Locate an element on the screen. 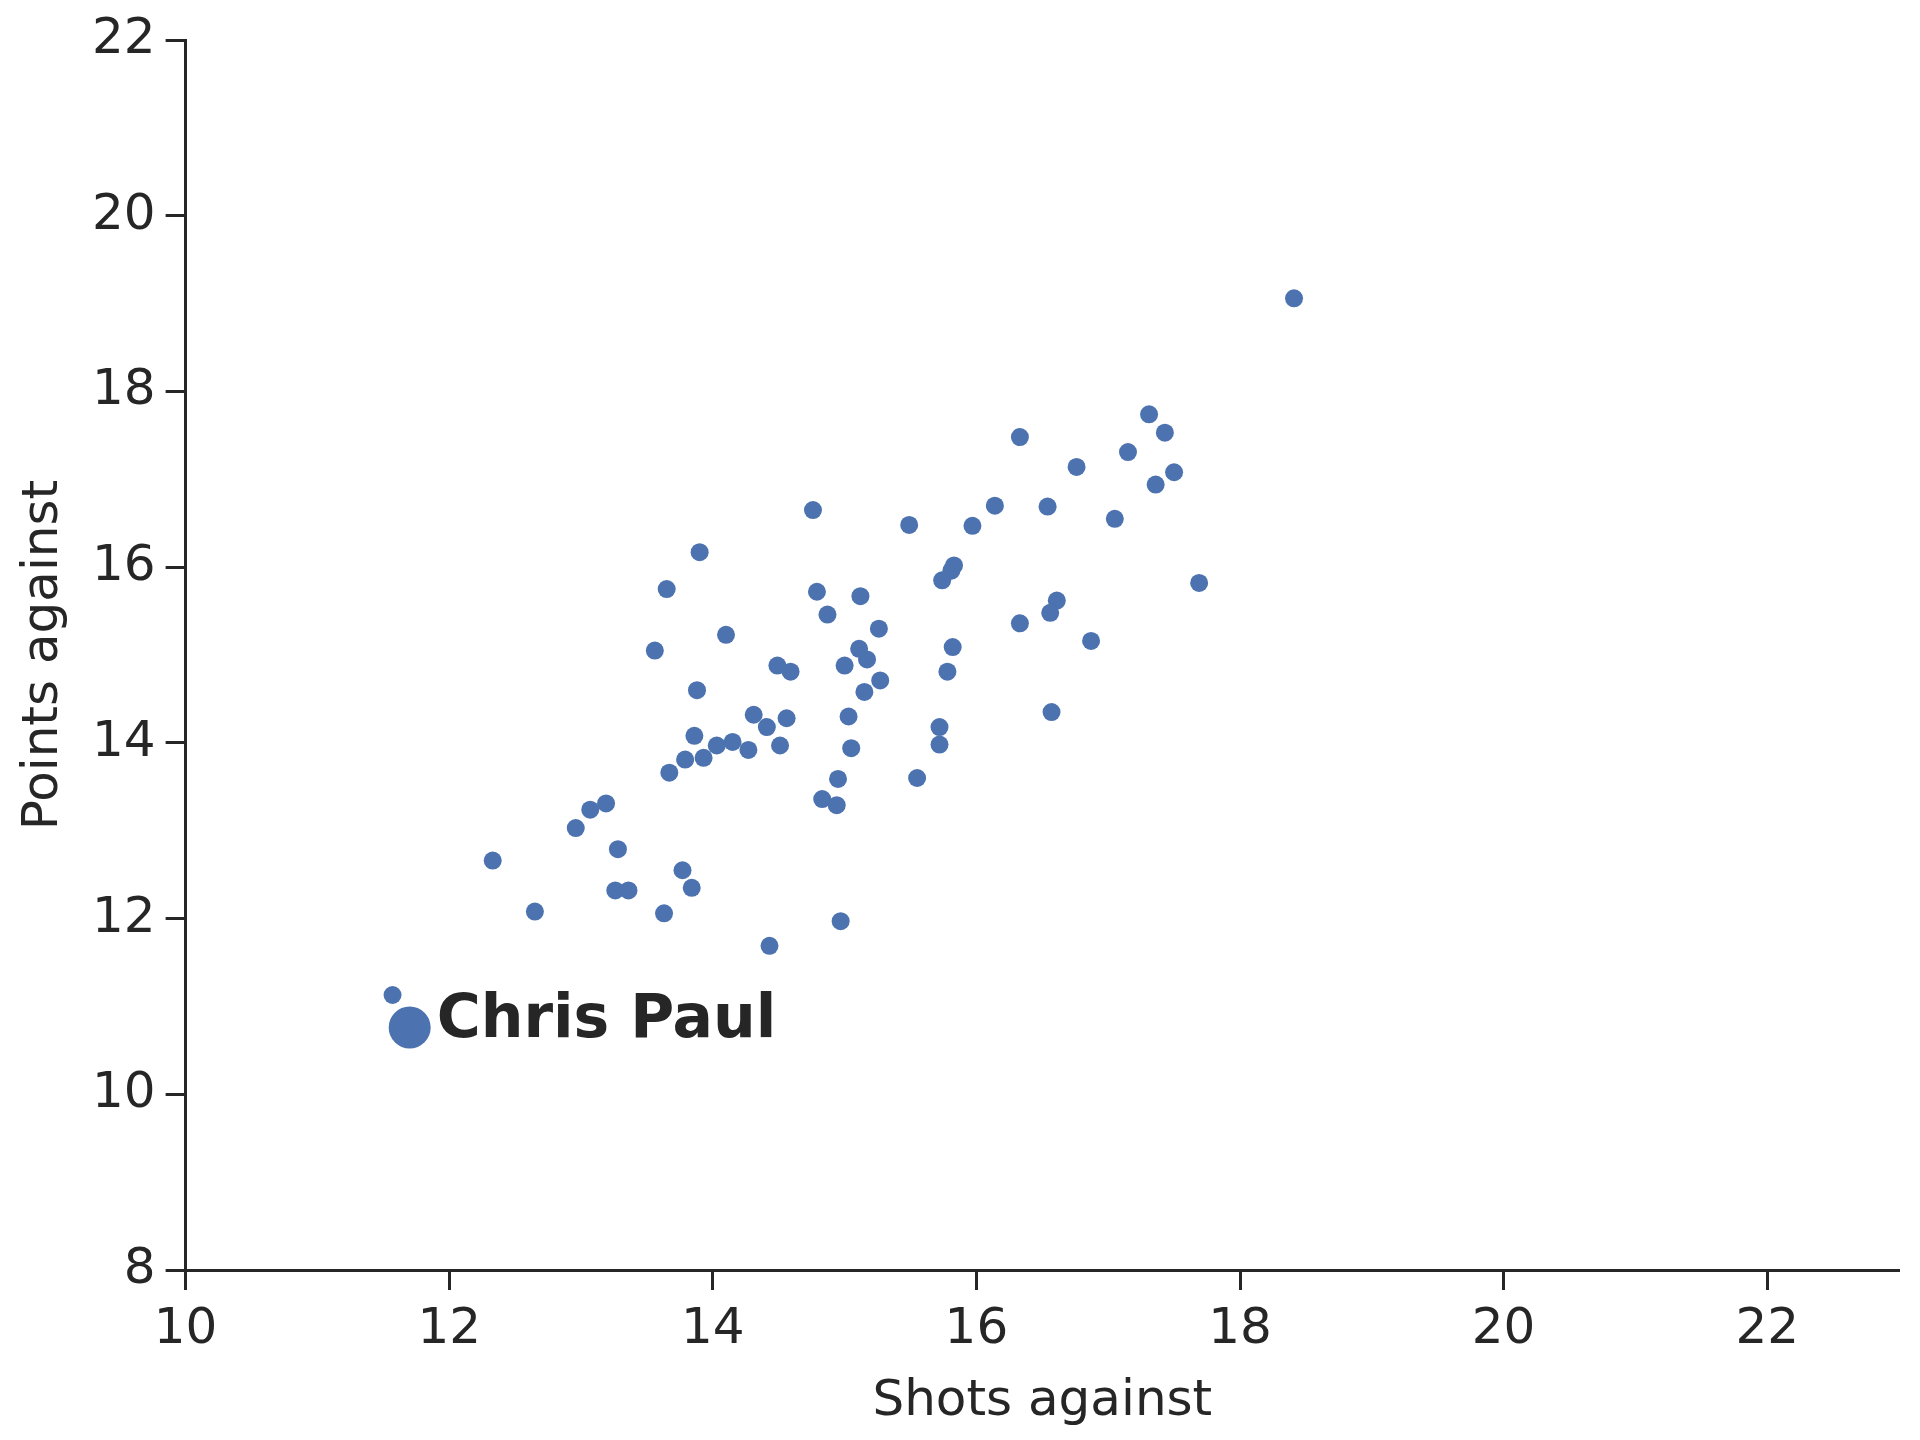 The height and width of the screenshot is (1440, 1920). x-tick-label: 18 is located at coordinates (1240, 1325).